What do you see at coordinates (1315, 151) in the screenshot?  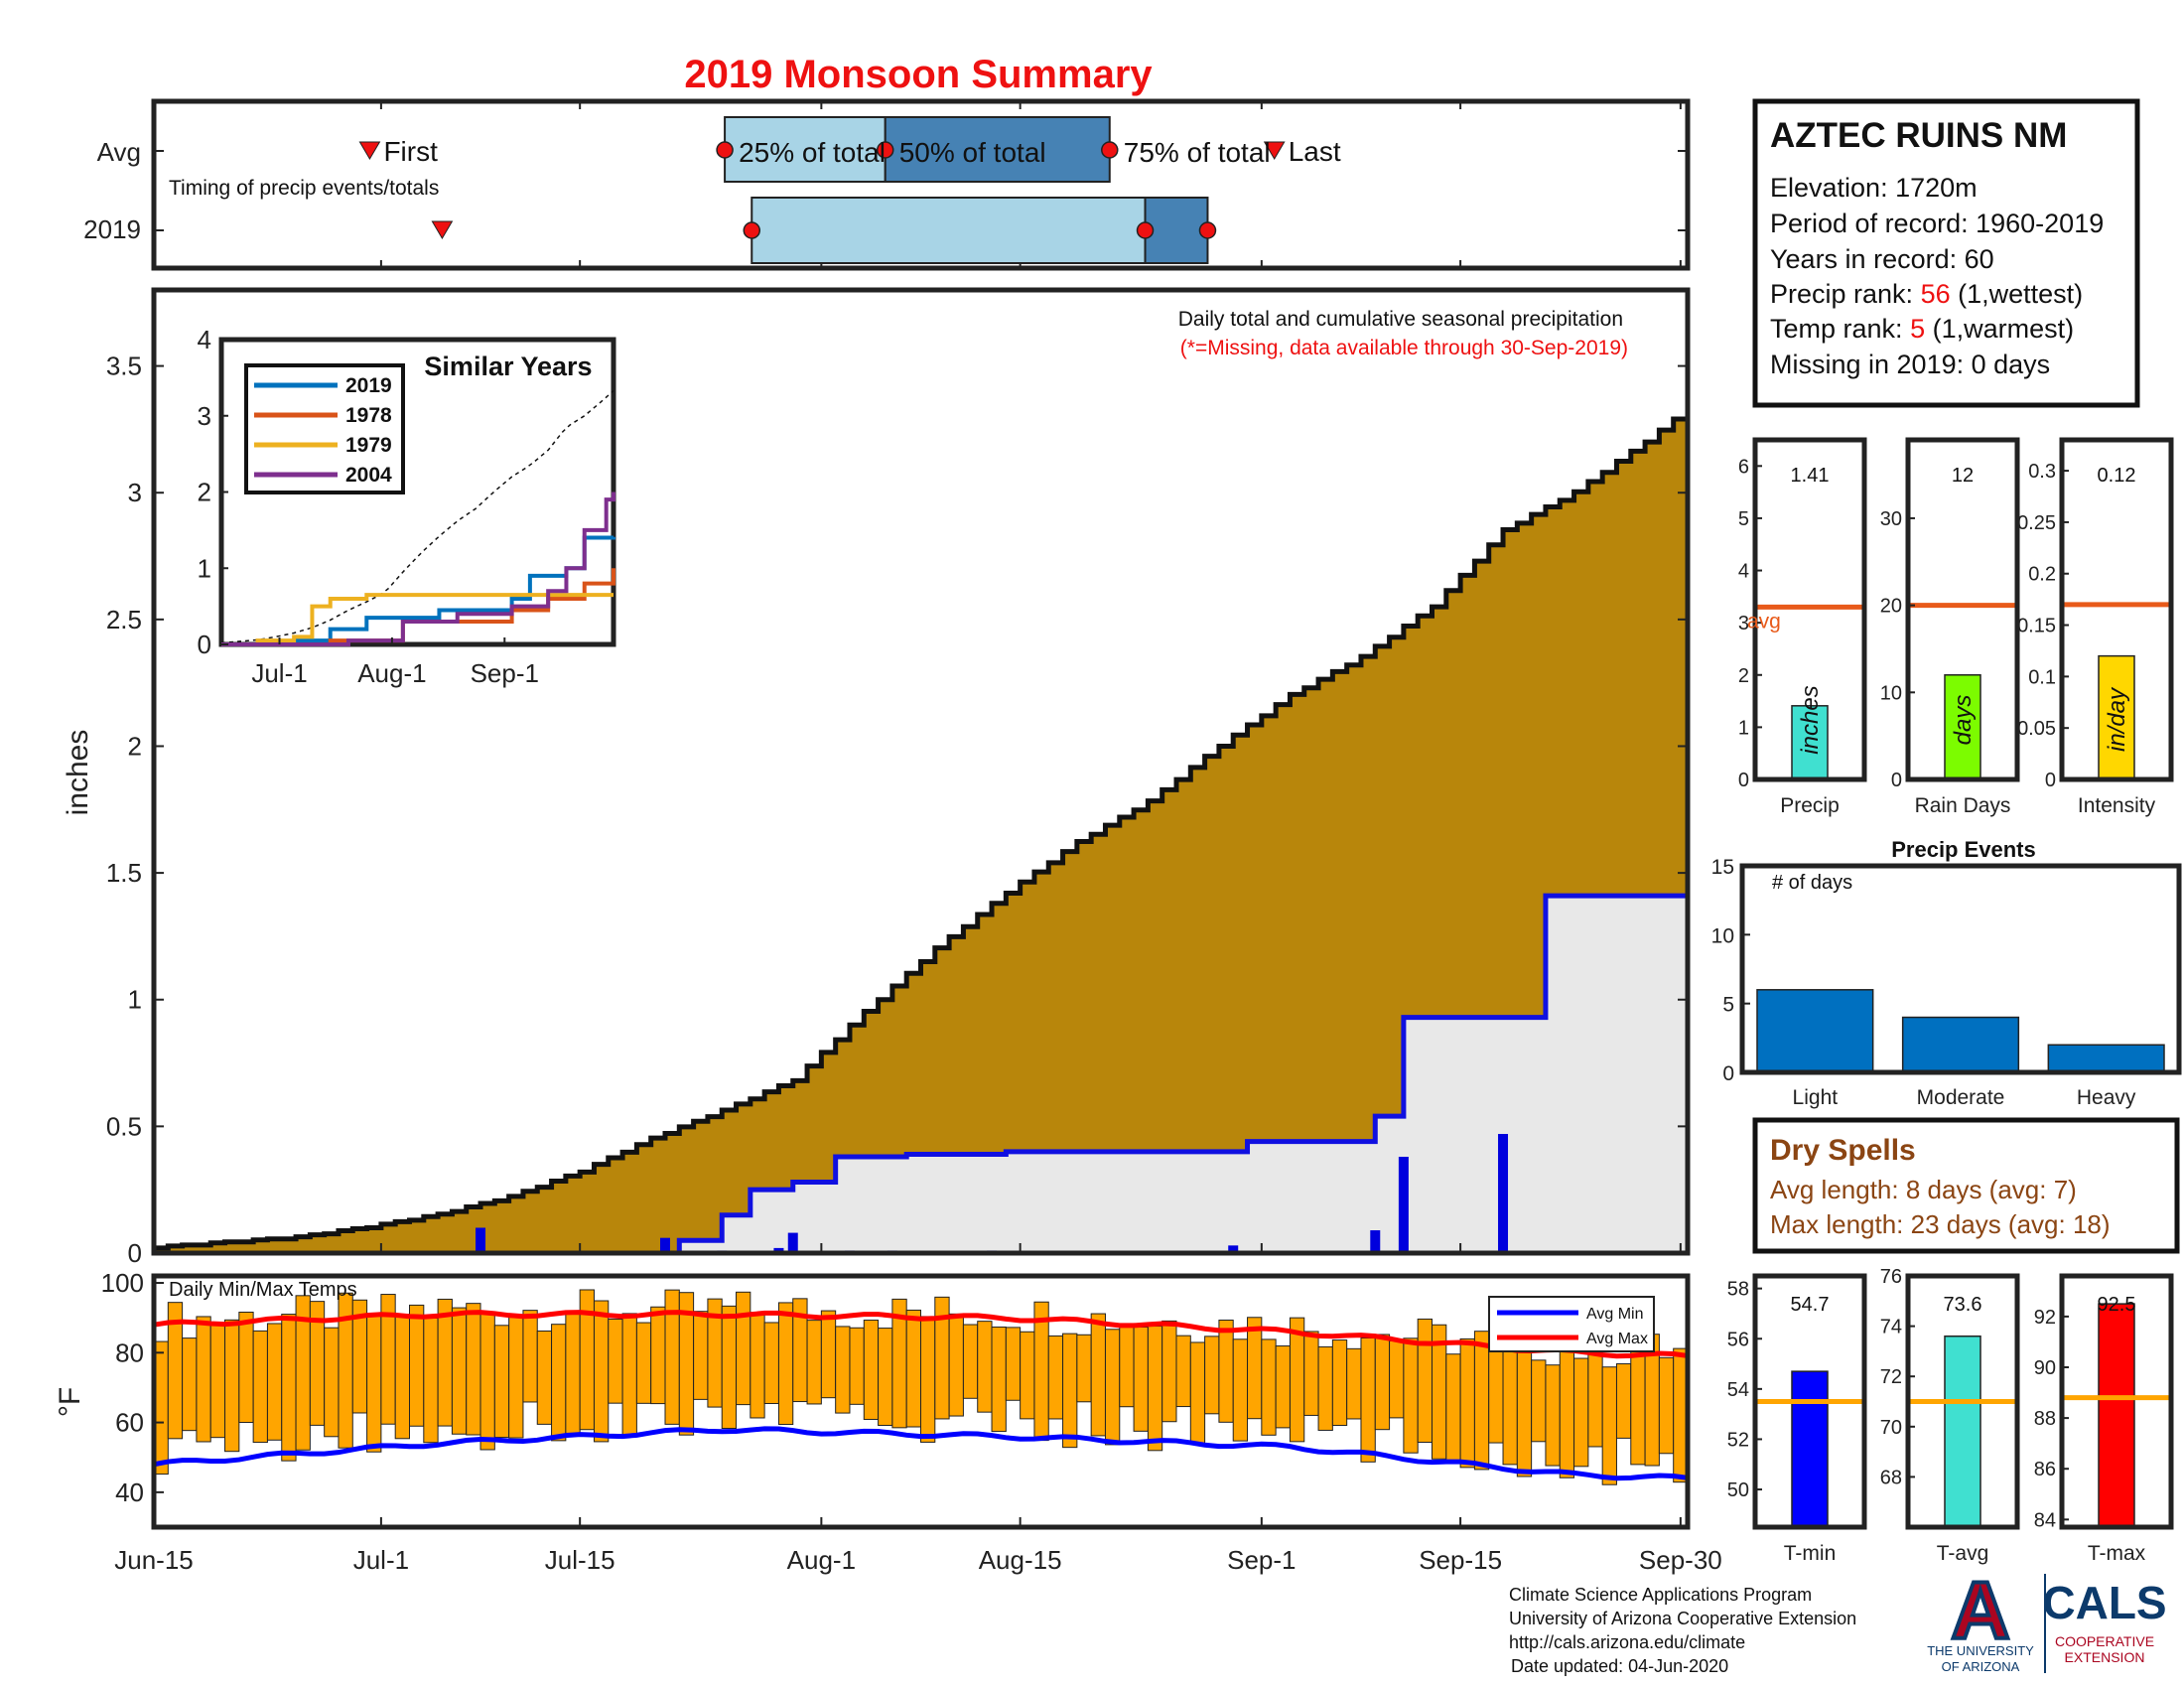 I see `last-marker-label: Last` at bounding box center [1315, 151].